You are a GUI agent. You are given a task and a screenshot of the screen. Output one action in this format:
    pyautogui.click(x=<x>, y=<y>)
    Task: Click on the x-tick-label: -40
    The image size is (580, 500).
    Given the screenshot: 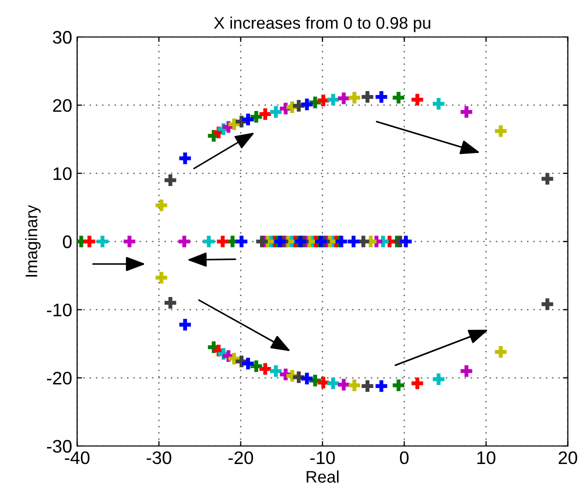 What is the action you would take?
    pyautogui.click(x=77, y=457)
    